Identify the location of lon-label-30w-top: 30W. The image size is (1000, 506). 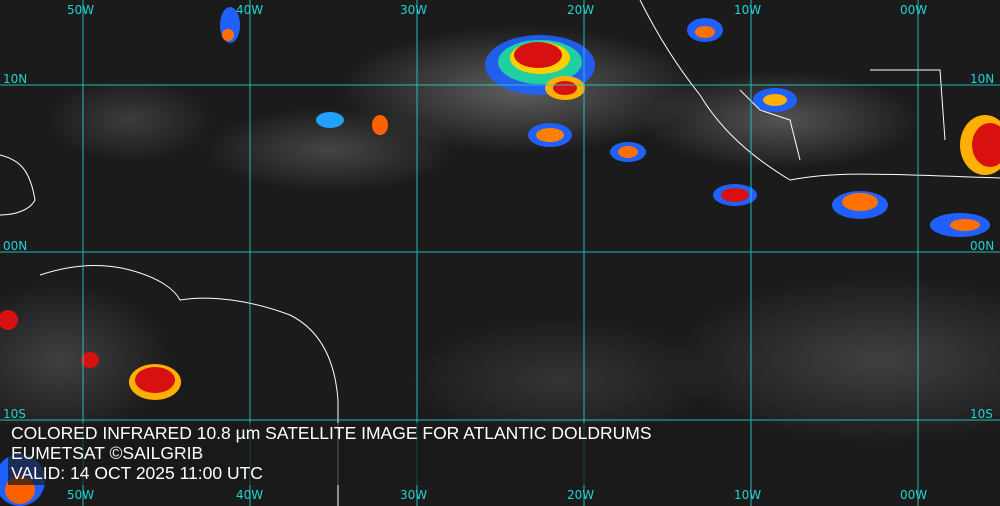
(414, 10).